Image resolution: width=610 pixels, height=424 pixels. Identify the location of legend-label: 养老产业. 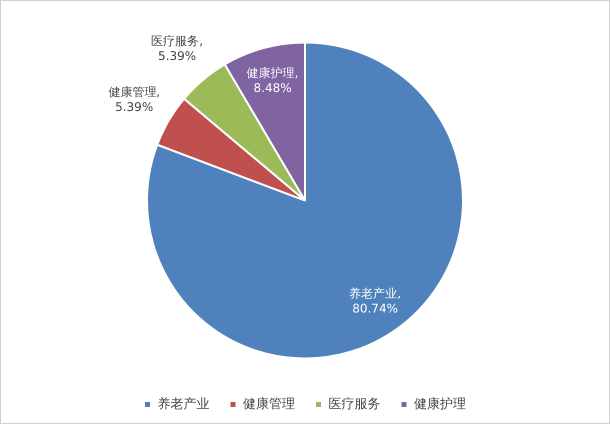
(184, 404).